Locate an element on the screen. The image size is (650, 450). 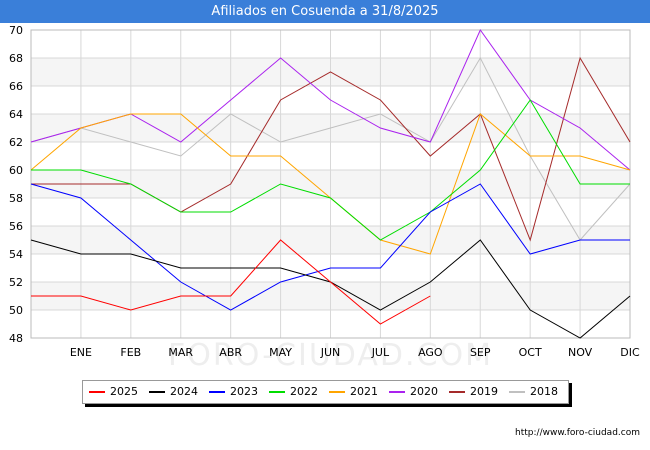
x-tick-label: JUL is located at coordinates (380, 352).